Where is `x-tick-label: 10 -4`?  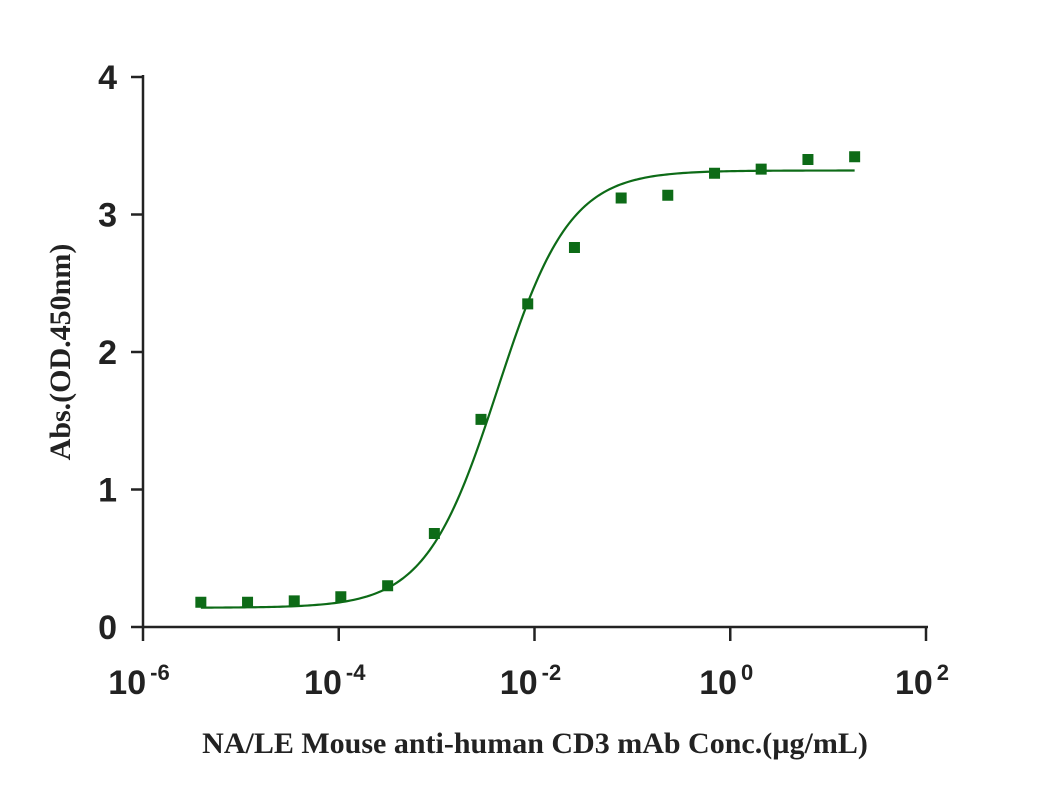
x-tick-label: 10 -4 is located at coordinates (335, 681).